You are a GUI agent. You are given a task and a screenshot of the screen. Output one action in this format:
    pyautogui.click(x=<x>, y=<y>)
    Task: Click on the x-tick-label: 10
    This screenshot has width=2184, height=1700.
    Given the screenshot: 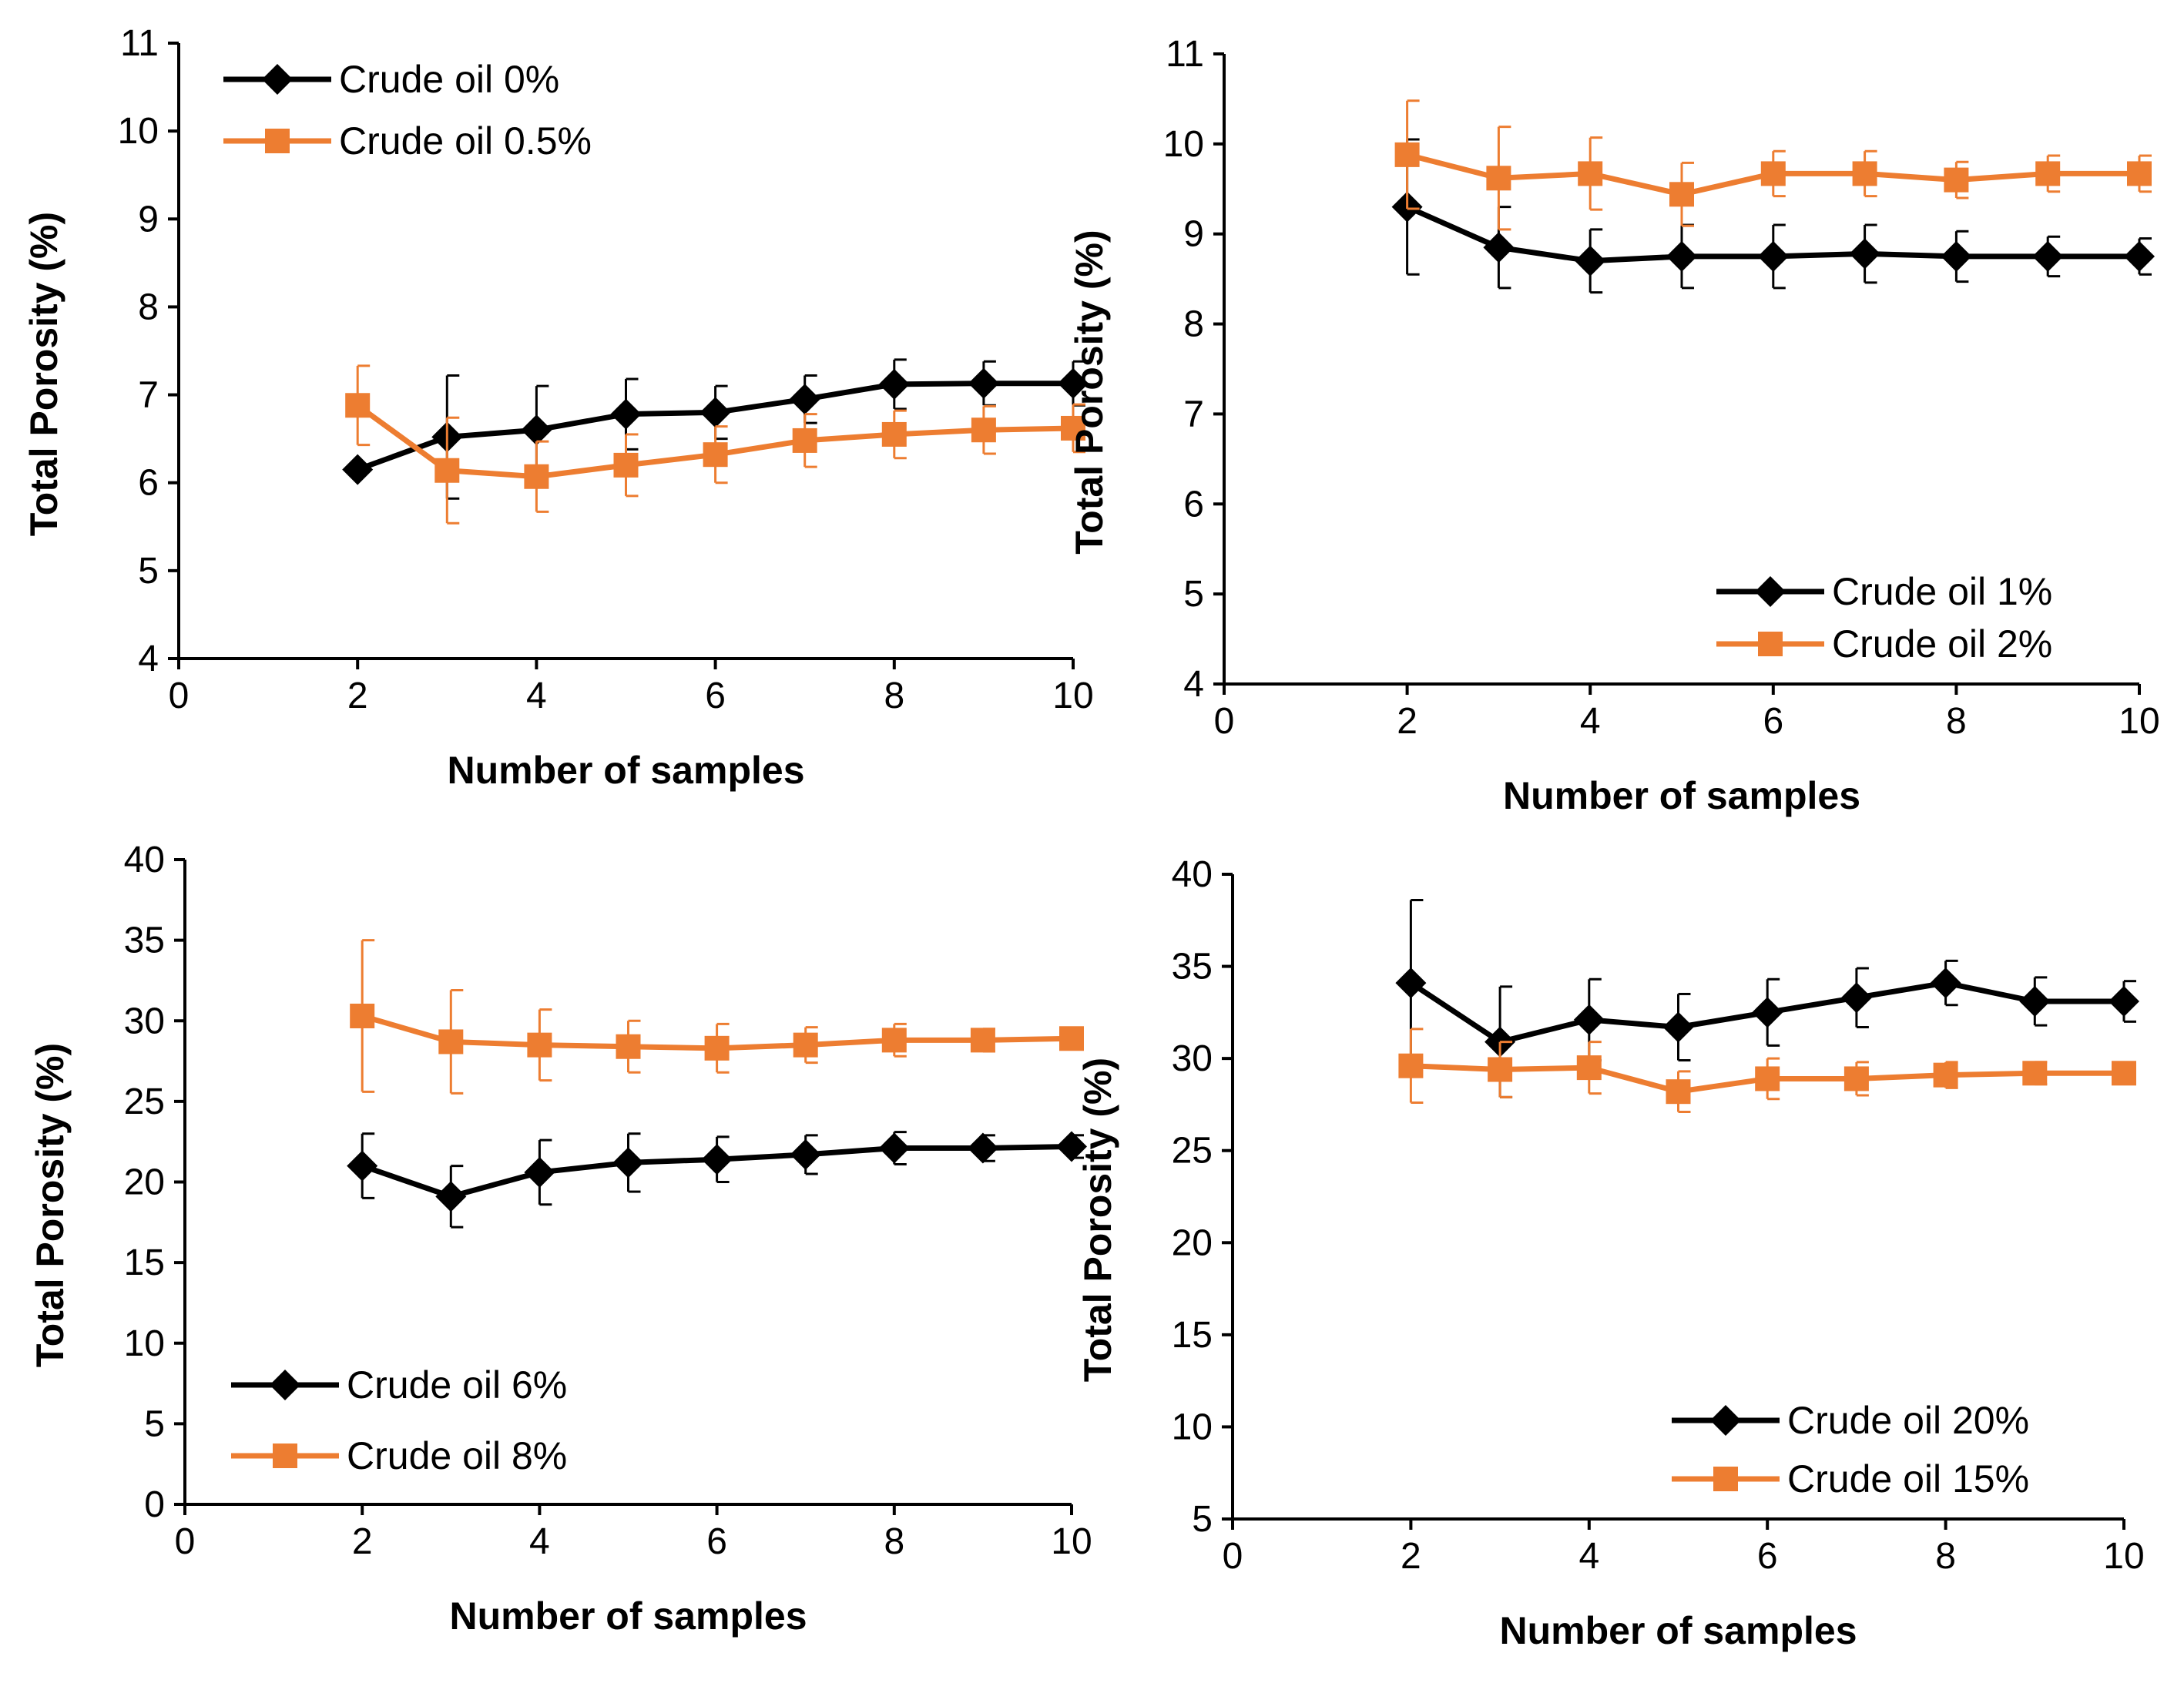 What is the action you would take?
    pyautogui.click(x=1072, y=696)
    